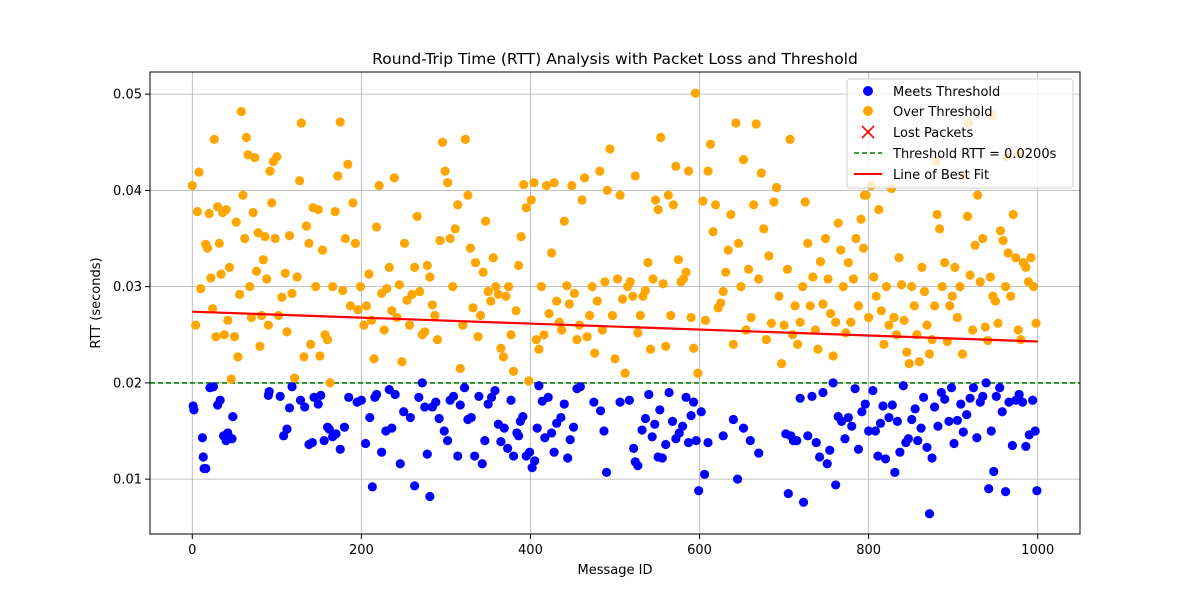 The width and height of the screenshot is (1200, 600). What do you see at coordinates (530, 550) in the screenshot?
I see `x-tick-label: 400` at bounding box center [530, 550].